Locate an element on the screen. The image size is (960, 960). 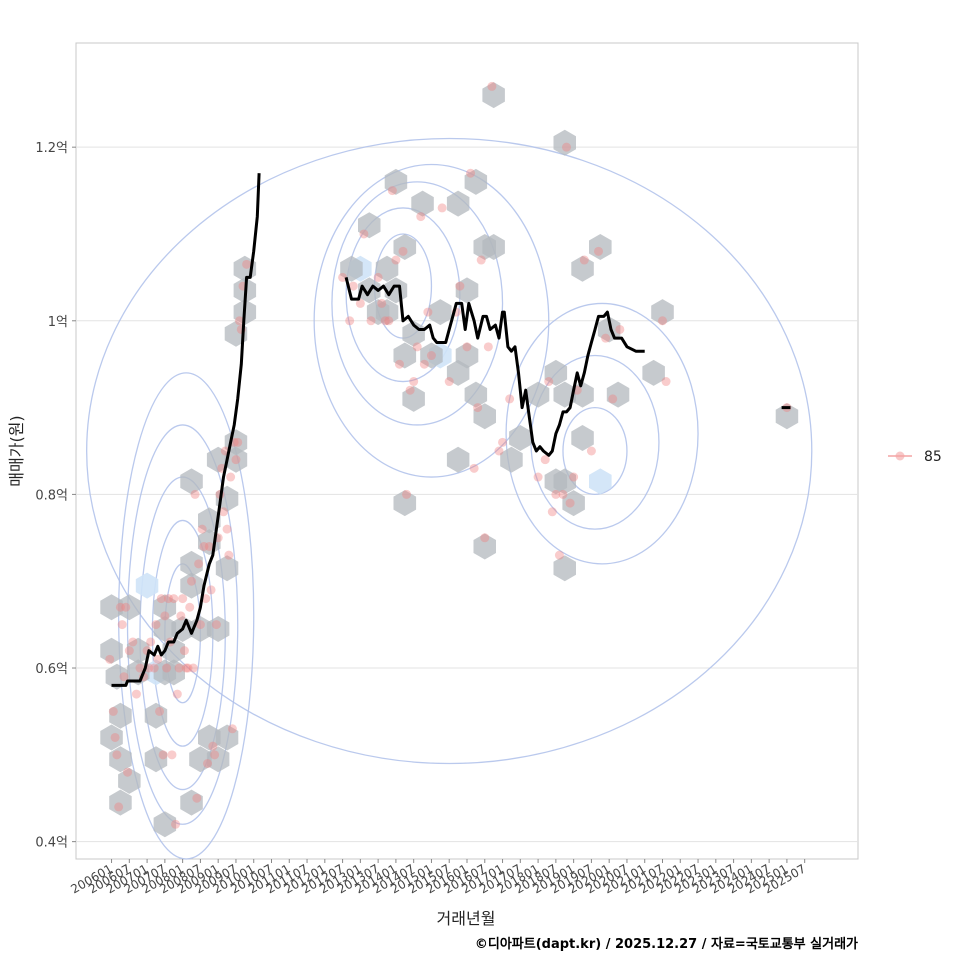
y-axis: 0.4억 0.6억 0.8억 1억 1.2억 is located at coordinates (55, 496).